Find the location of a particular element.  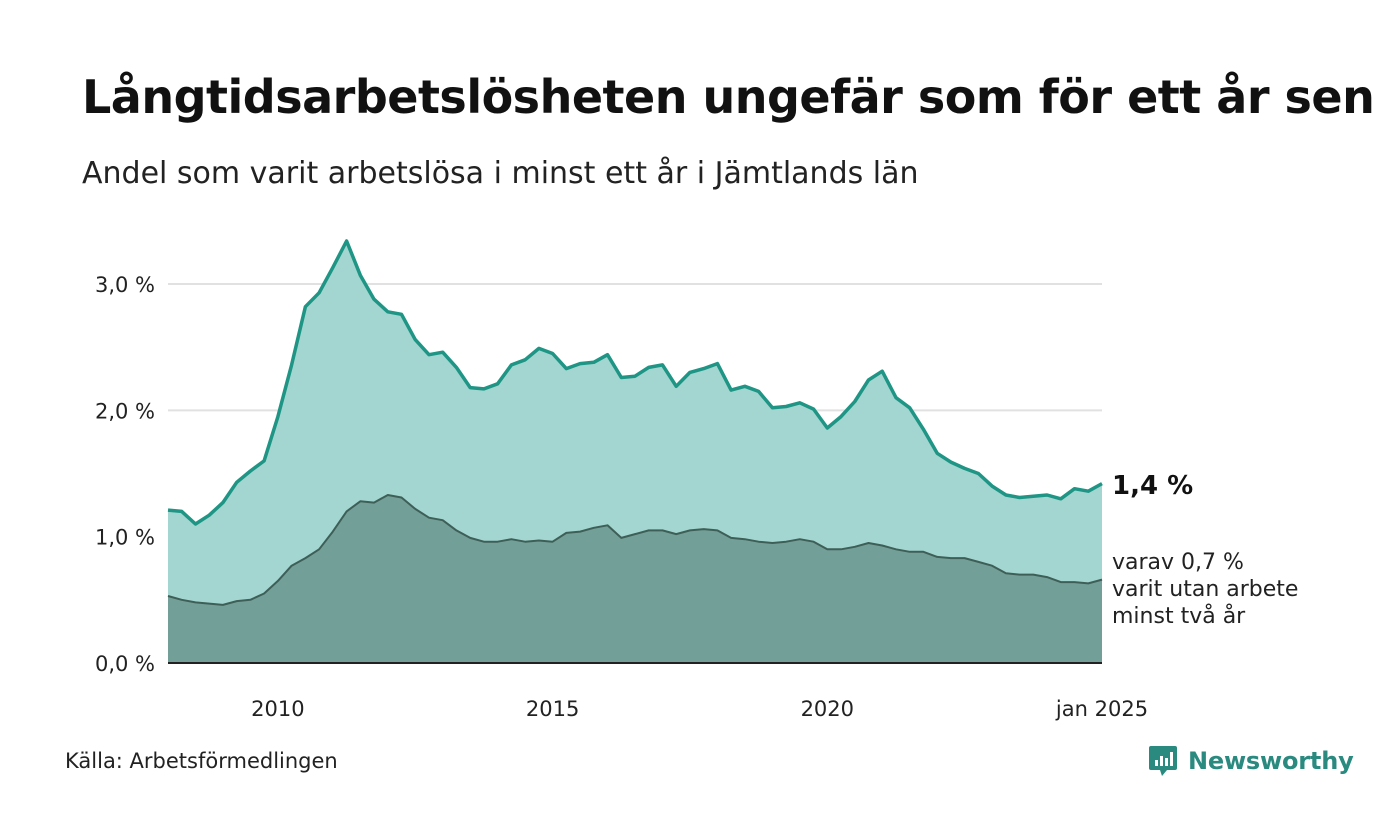

x-axis-ticks: 2010 2015 2020 jan 2025 is located at coordinates (699, 709).